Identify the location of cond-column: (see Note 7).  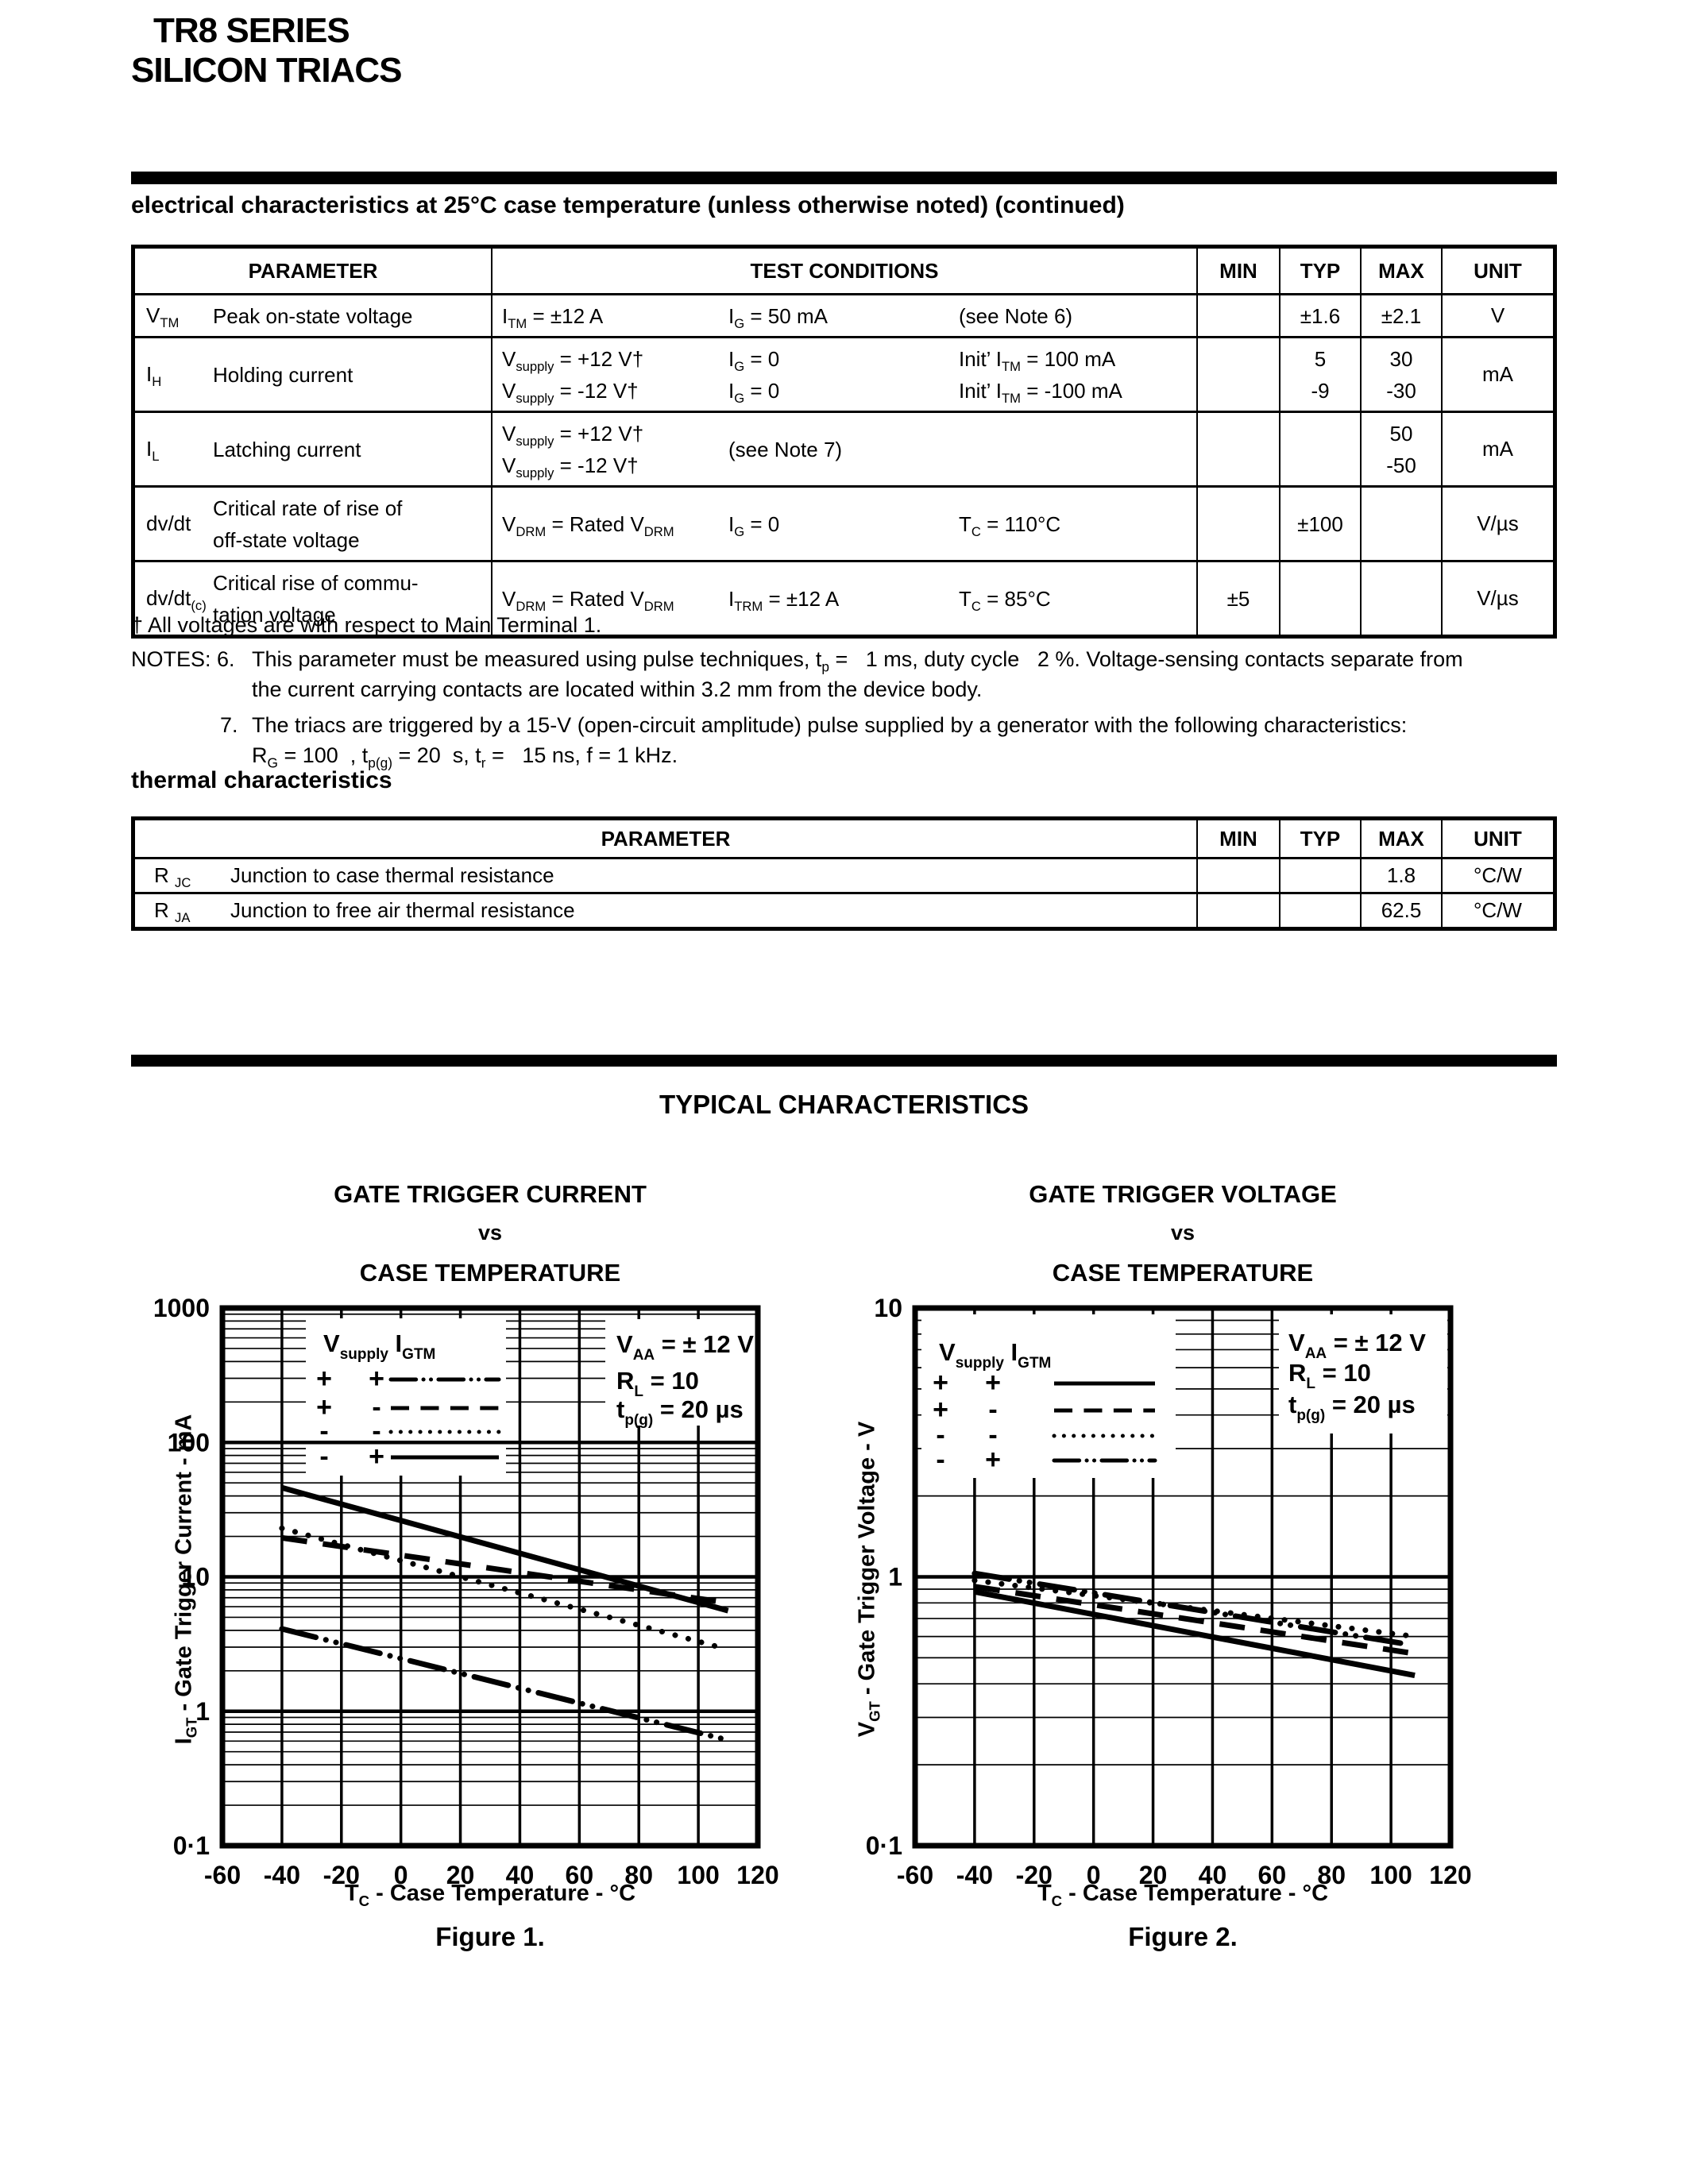
(843, 449).